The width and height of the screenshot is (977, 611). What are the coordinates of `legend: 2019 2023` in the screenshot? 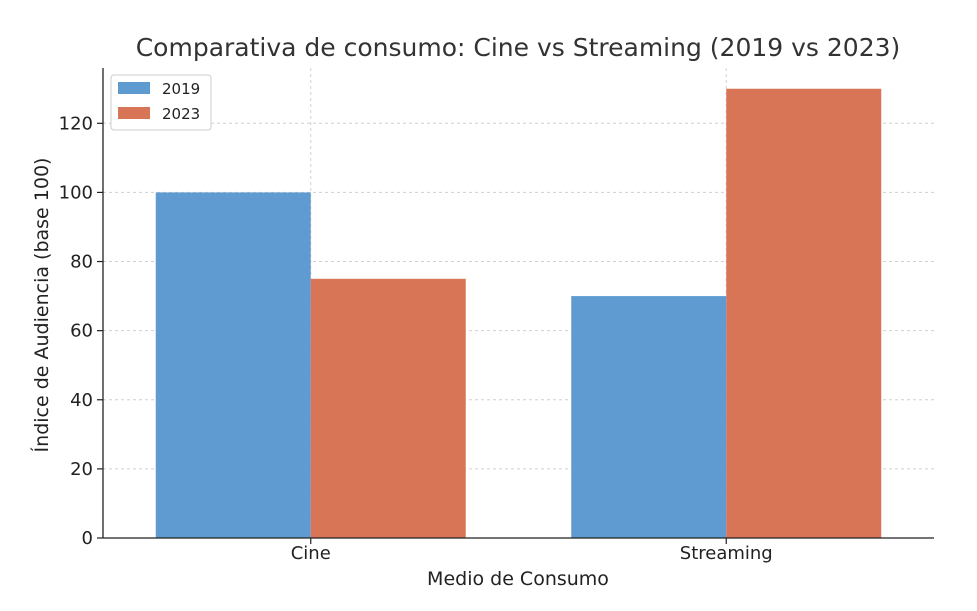 It's located at (161, 102).